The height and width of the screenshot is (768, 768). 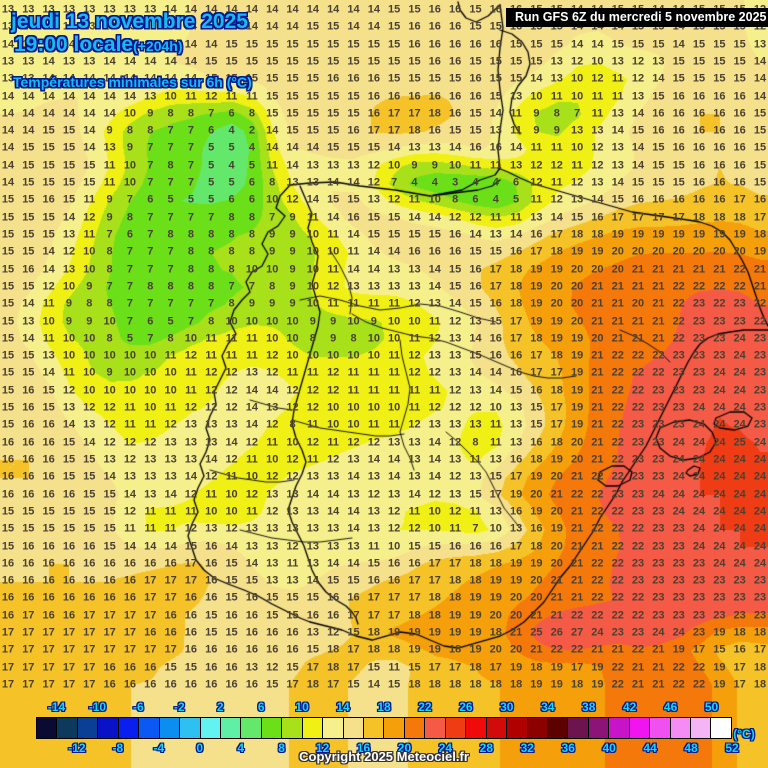 I want to click on legend-tick-label: 22, so click(x=425, y=707).